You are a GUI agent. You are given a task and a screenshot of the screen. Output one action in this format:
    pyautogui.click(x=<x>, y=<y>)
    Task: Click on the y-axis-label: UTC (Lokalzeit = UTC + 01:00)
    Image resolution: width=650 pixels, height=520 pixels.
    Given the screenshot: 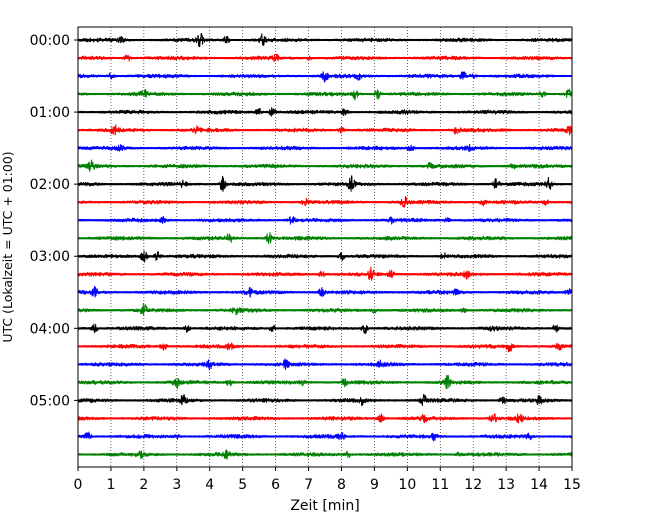 What is the action you would take?
    pyautogui.click(x=7, y=246)
    